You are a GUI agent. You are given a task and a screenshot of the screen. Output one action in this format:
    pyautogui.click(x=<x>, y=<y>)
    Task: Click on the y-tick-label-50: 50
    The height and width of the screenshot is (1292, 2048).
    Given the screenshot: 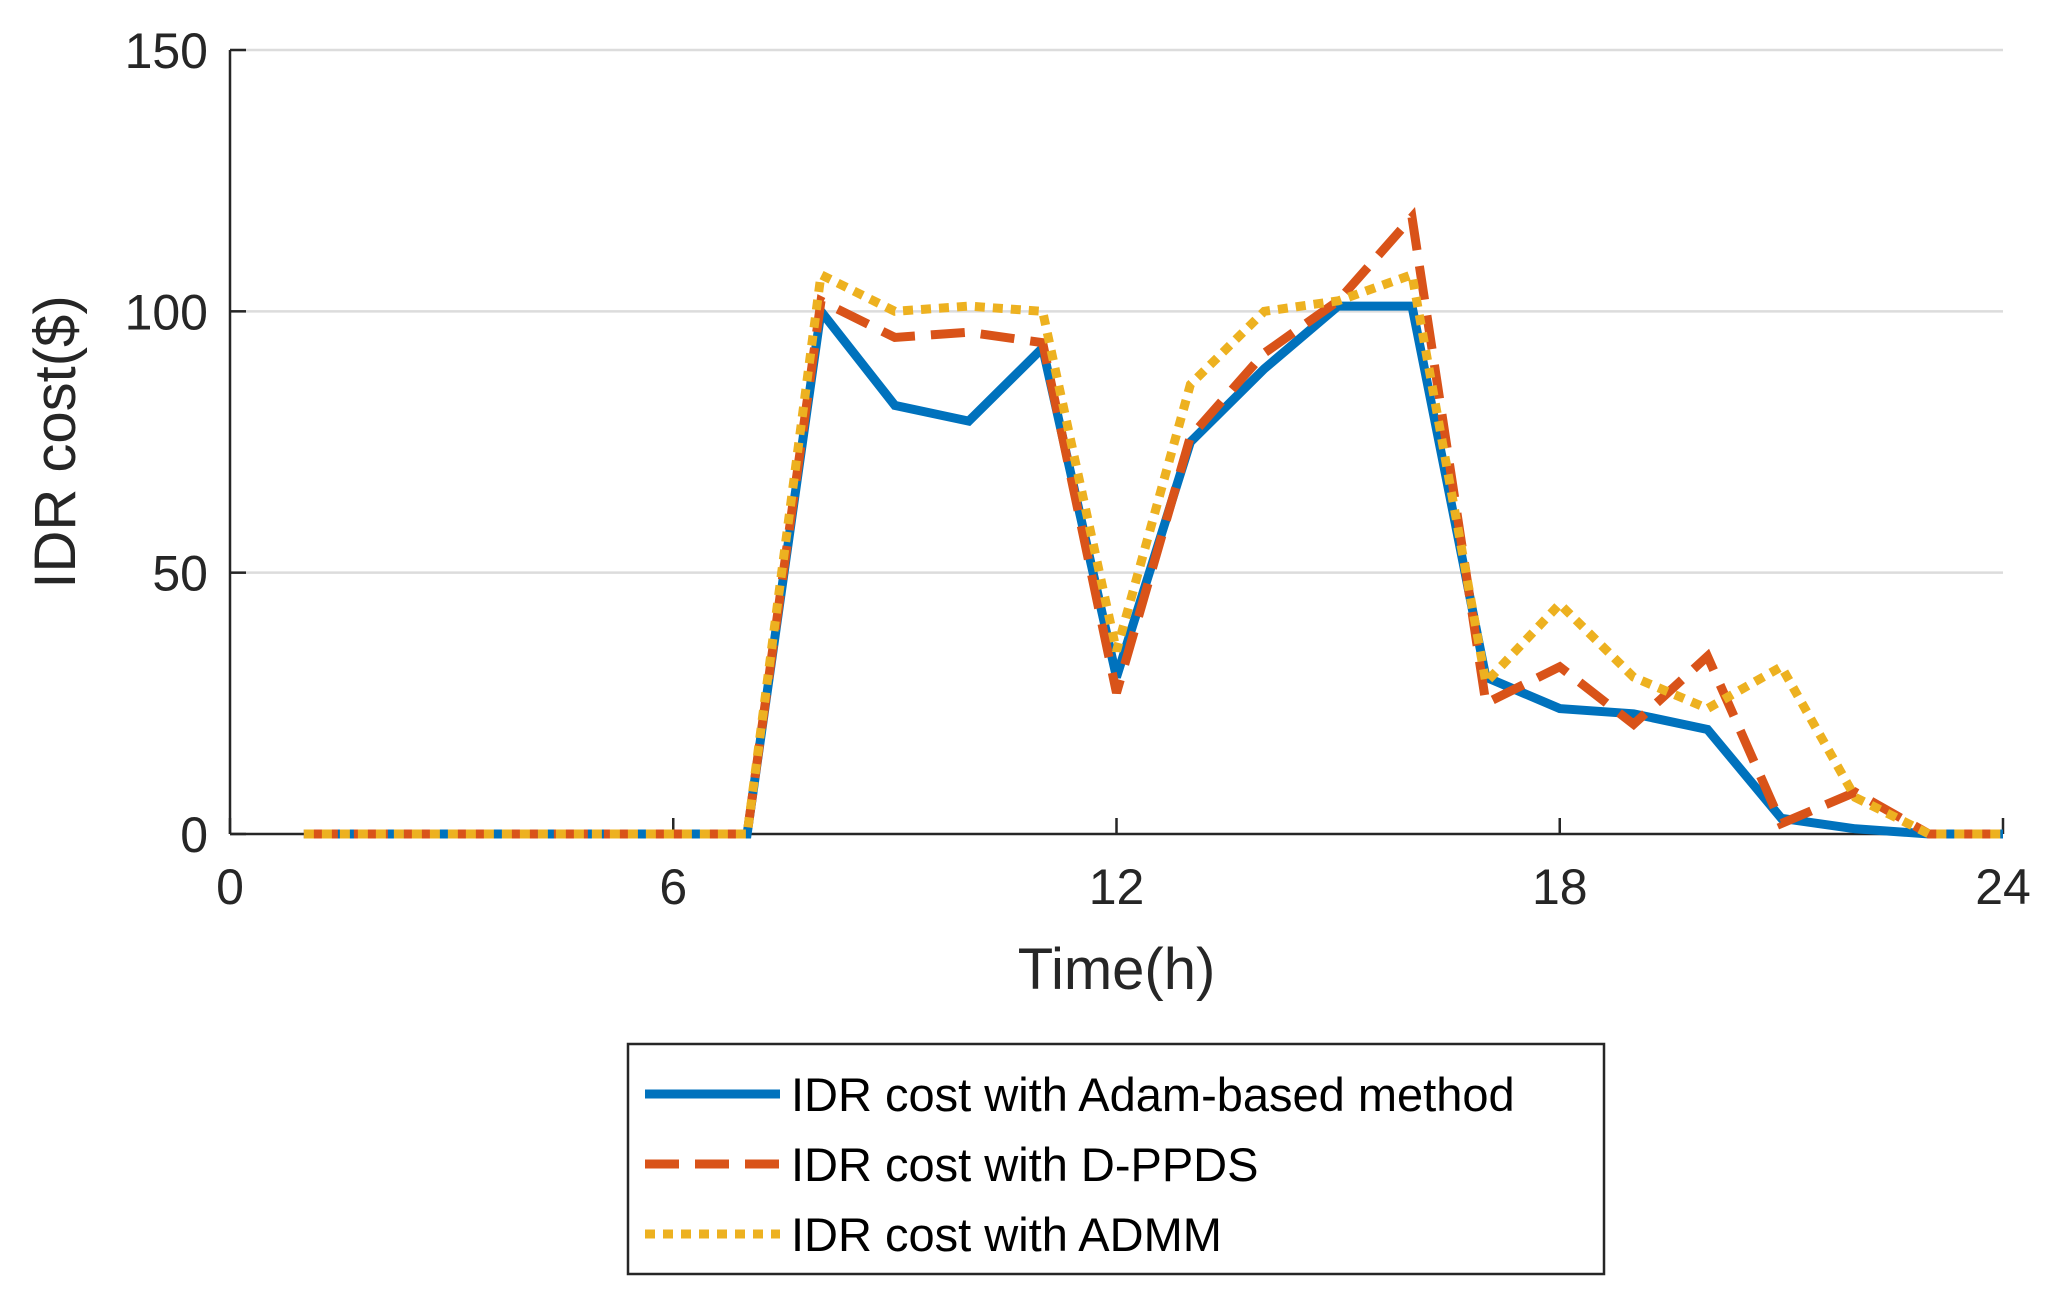 What is the action you would take?
    pyautogui.click(x=180, y=574)
    